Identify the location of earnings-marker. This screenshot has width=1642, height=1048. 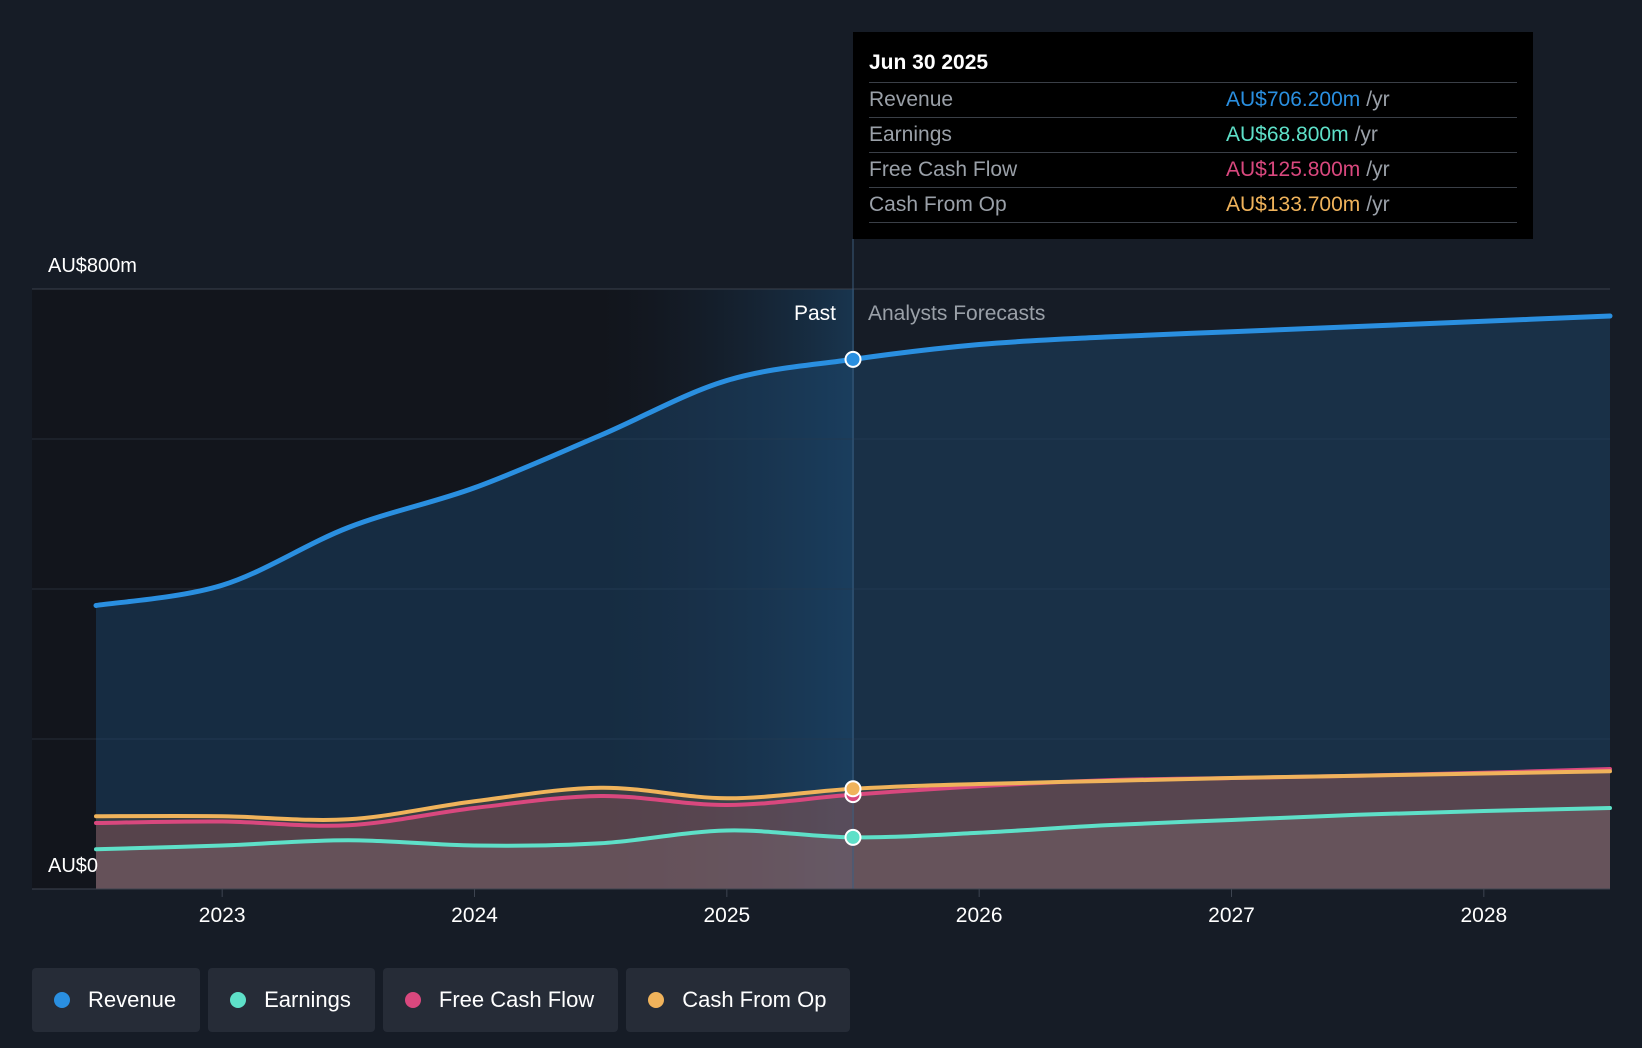
(853, 837).